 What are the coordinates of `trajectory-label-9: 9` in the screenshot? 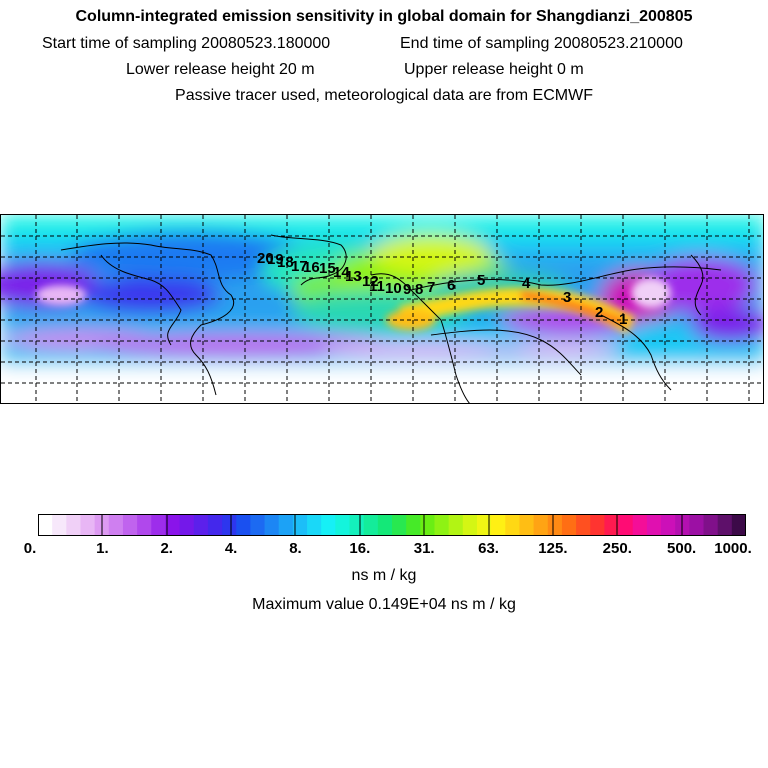 It's located at (407, 289).